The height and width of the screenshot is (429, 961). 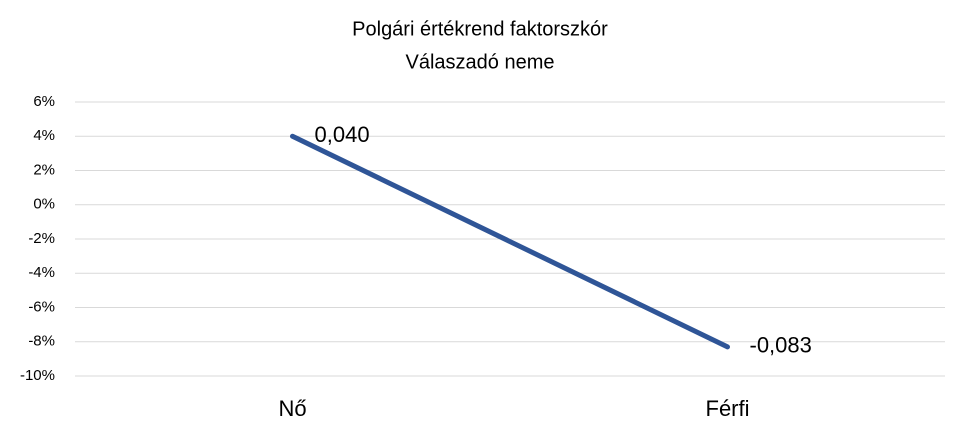 I want to click on y-tick-label: -10%, so click(x=37, y=375).